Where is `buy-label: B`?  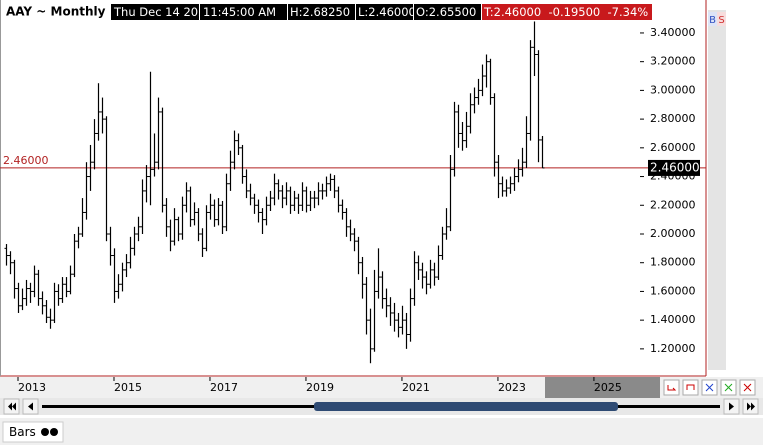 buy-label: B is located at coordinates (712, 20).